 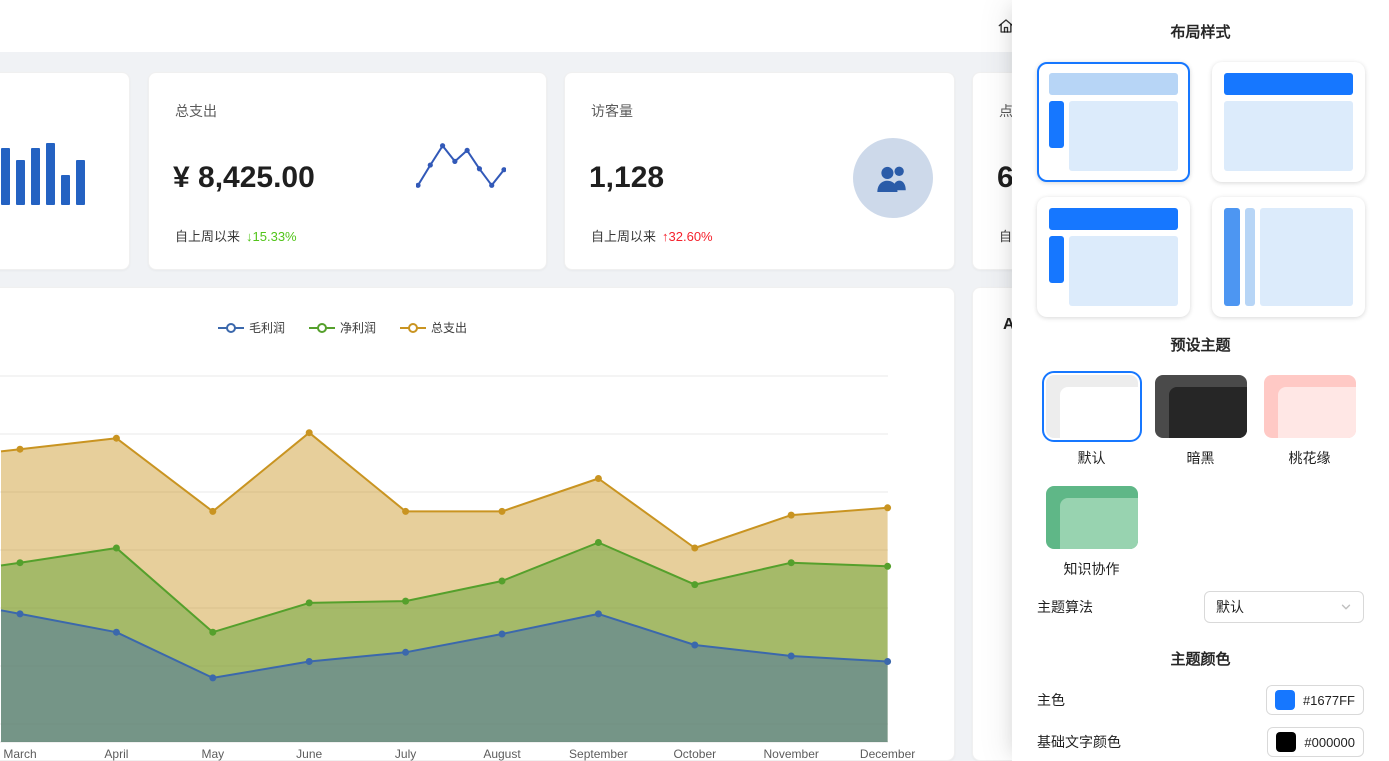 What do you see at coordinates (627, 177) in the screenshot?
I see `stat-value: 1,128` at bounding box center [627, 177].